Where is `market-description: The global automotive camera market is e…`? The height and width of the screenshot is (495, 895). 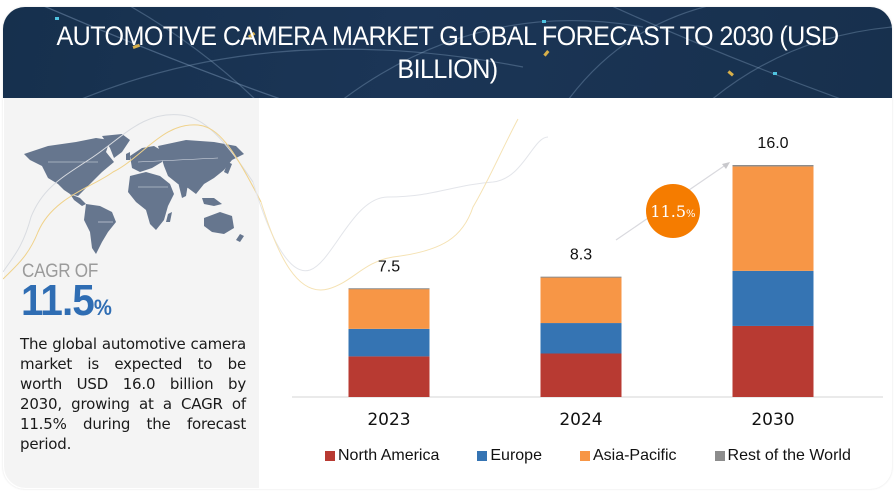 market-description: The global automotive camera market is e… is located at coordinates (133, 394).